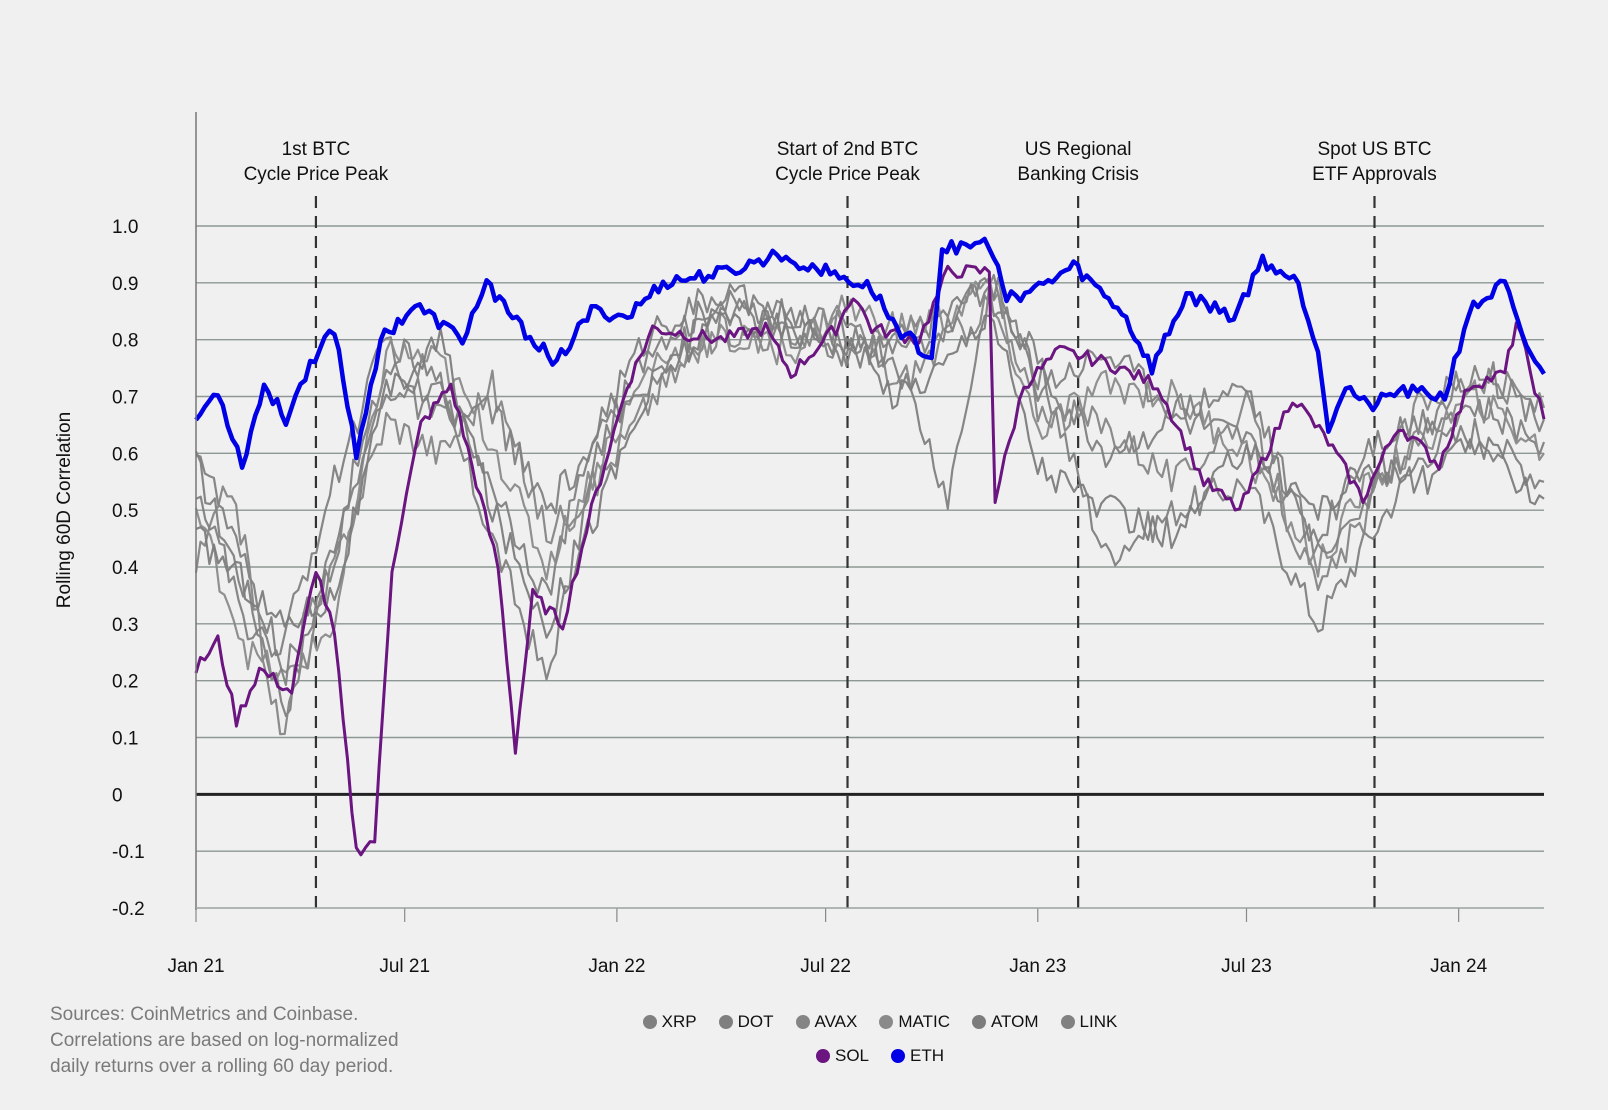 The image size is (1608, 1110). I want to click on legend-item-link: LINK, so click(1089, 1022).